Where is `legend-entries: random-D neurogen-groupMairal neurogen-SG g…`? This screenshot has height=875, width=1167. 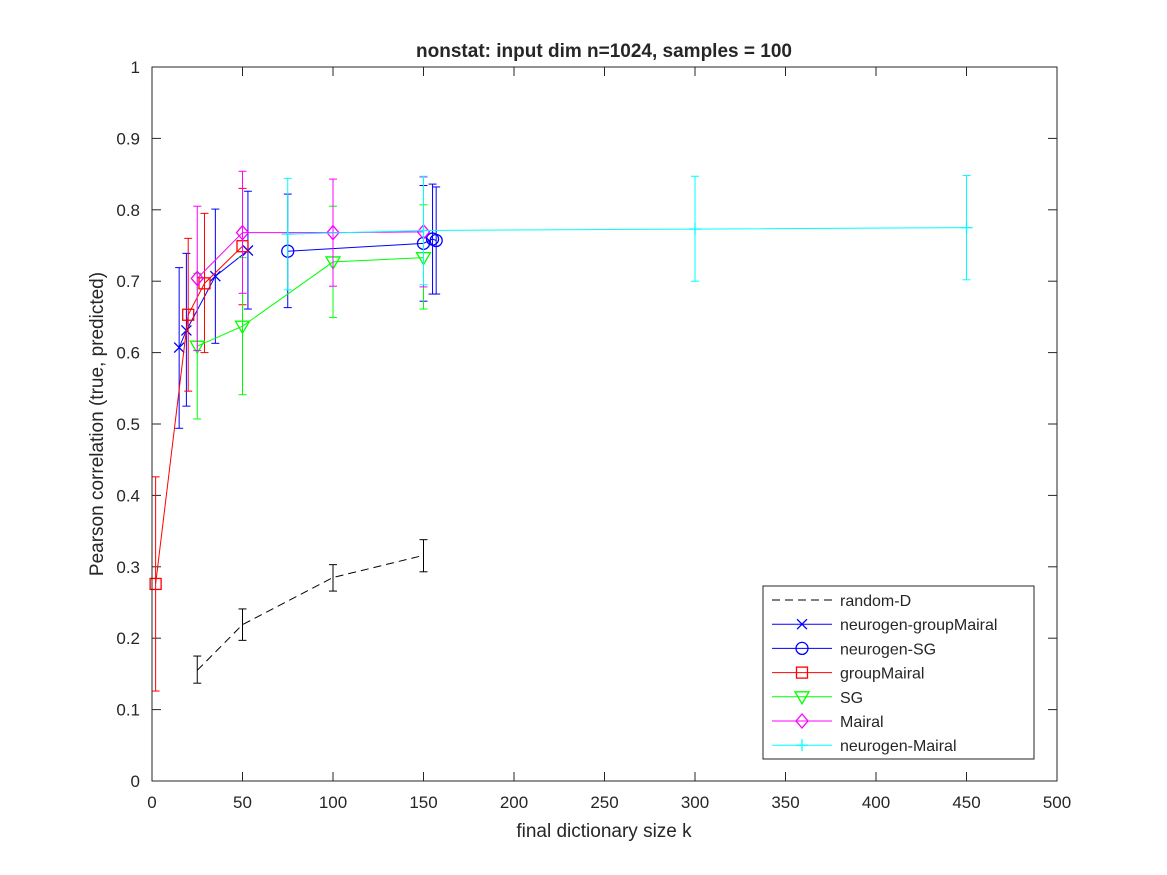
legend-entries: random-D neurogen-groupMairal neurogen-SG g… is located at coordinates (884, 674).